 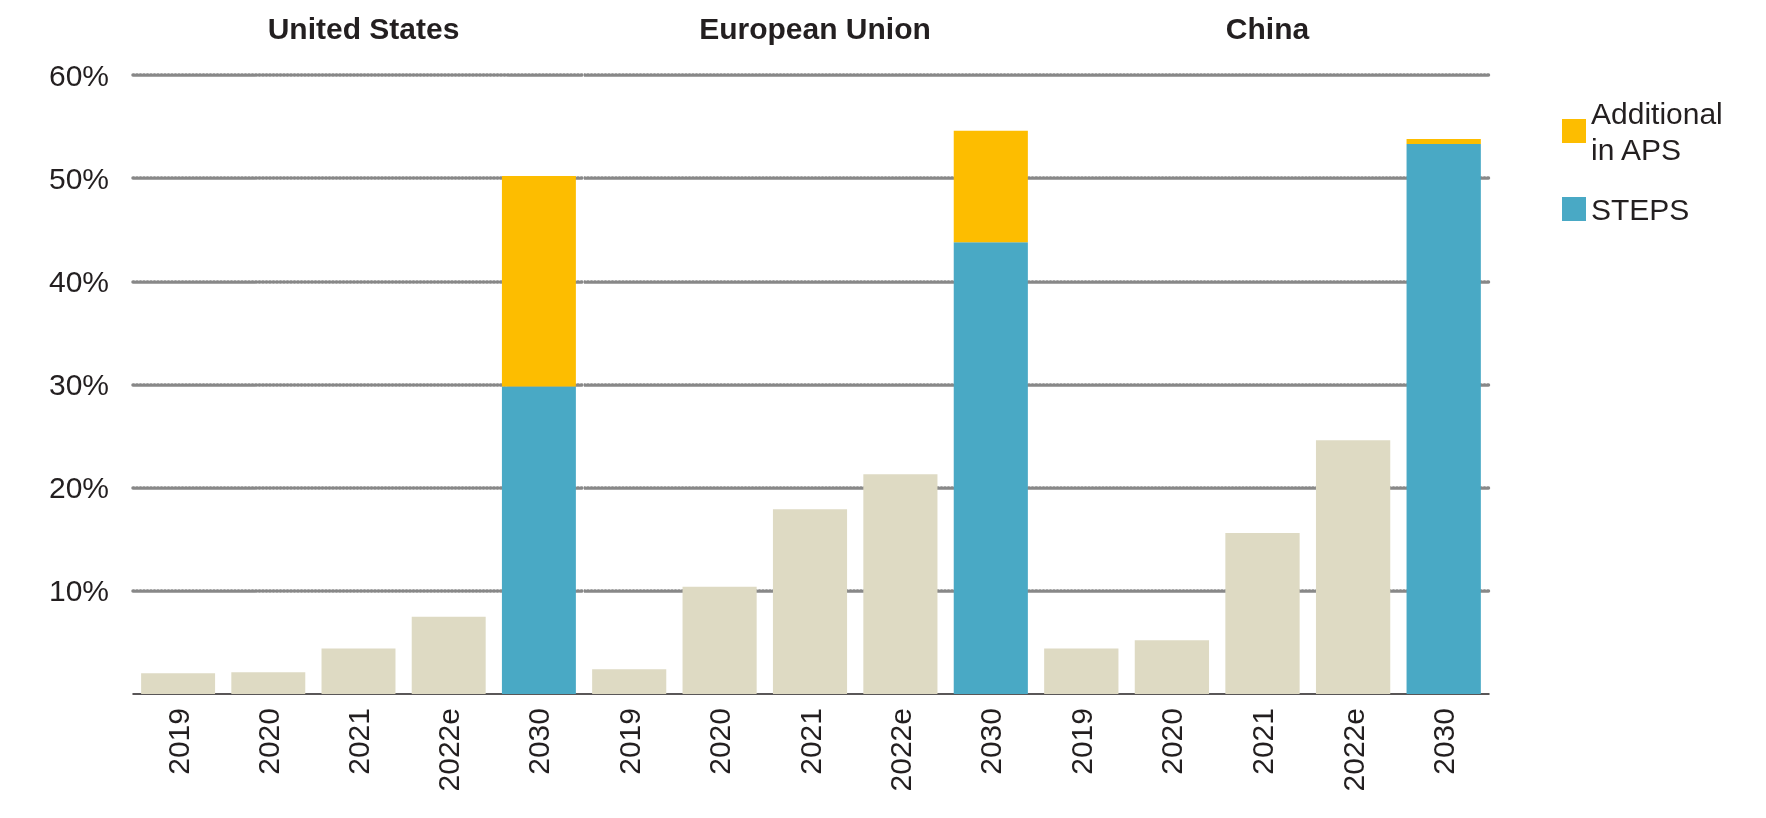 I want to click on legend-label: Additional in APS, so click(x=1661, y=131).